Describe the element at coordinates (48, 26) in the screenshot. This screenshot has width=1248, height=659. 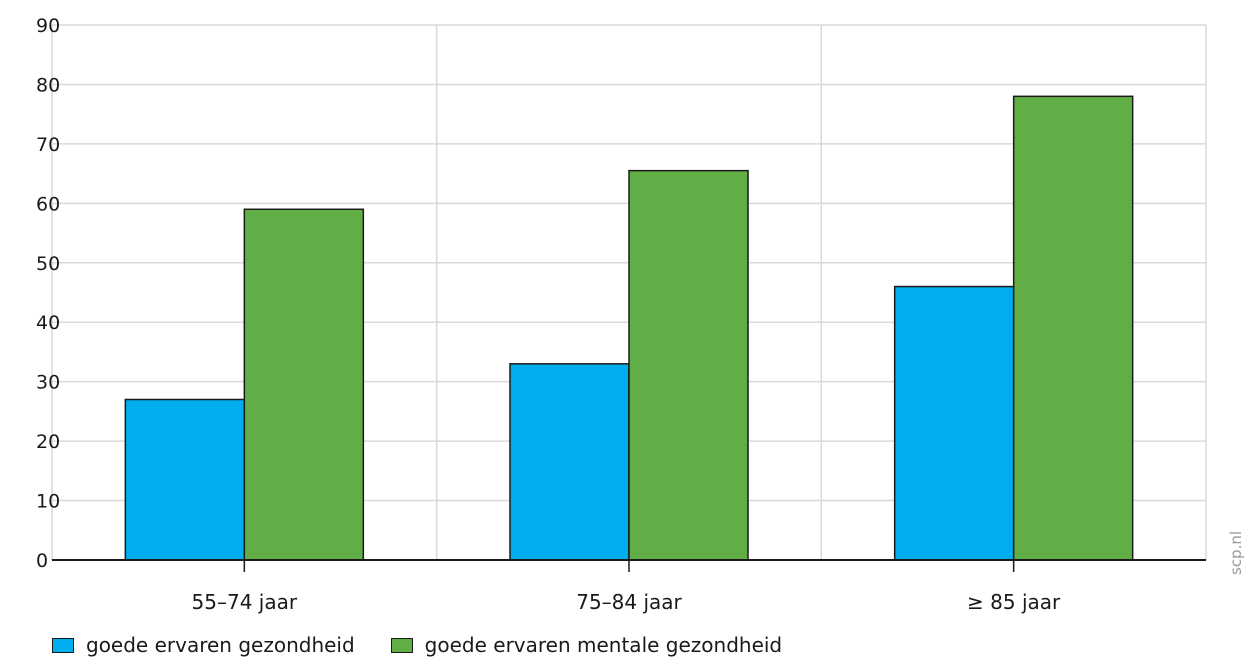
I see `y-tick-label: 90` at that location.